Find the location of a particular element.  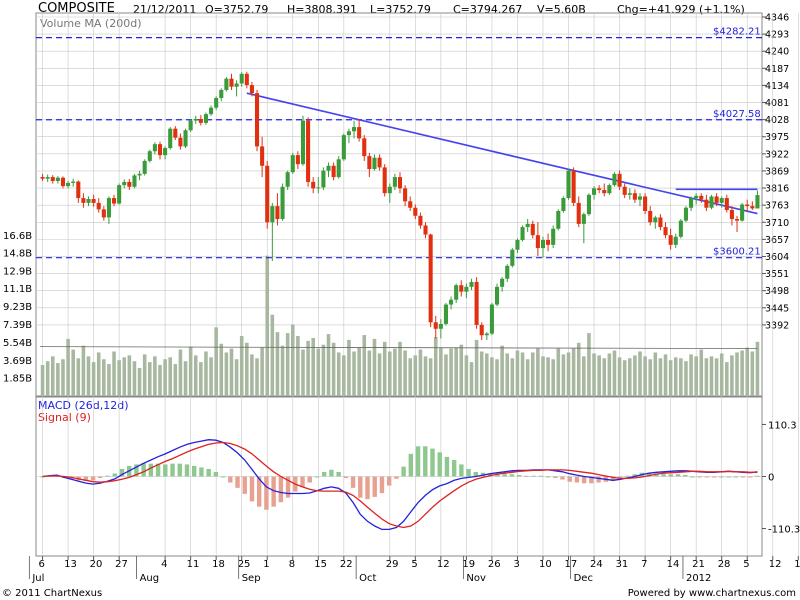

price-tick-label: 4346 is located at coordinates (777, 18).